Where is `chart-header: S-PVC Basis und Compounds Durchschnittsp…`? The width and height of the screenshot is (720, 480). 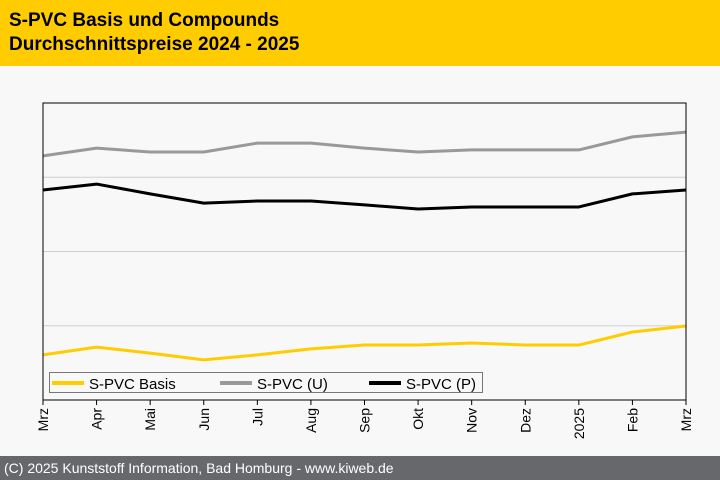
chart-header: S-PVC Basis und Compounds Durchschnittsp… is located at coordinates (360, 33).